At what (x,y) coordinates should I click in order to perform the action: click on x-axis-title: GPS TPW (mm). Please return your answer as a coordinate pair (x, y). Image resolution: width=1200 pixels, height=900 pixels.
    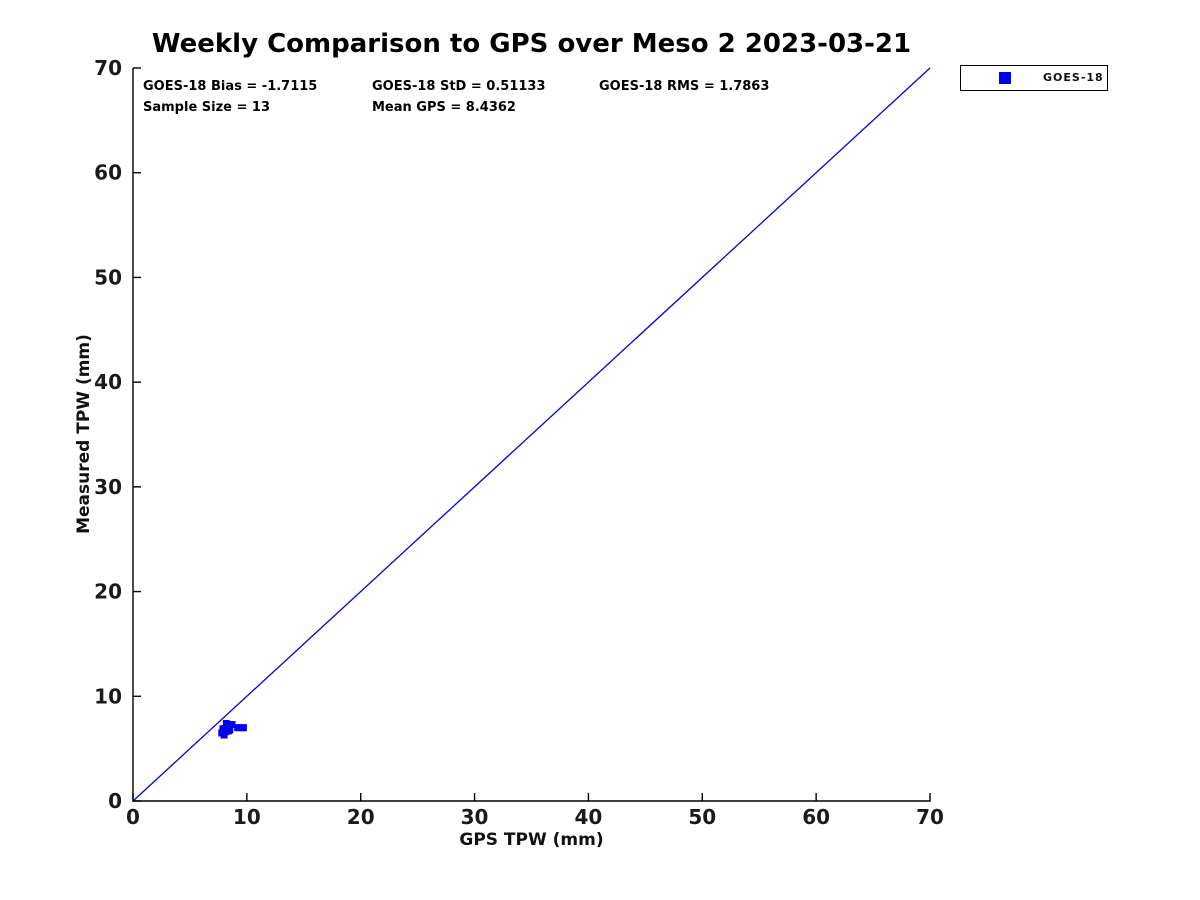
    Looking at the image, I should click on (531, 840).